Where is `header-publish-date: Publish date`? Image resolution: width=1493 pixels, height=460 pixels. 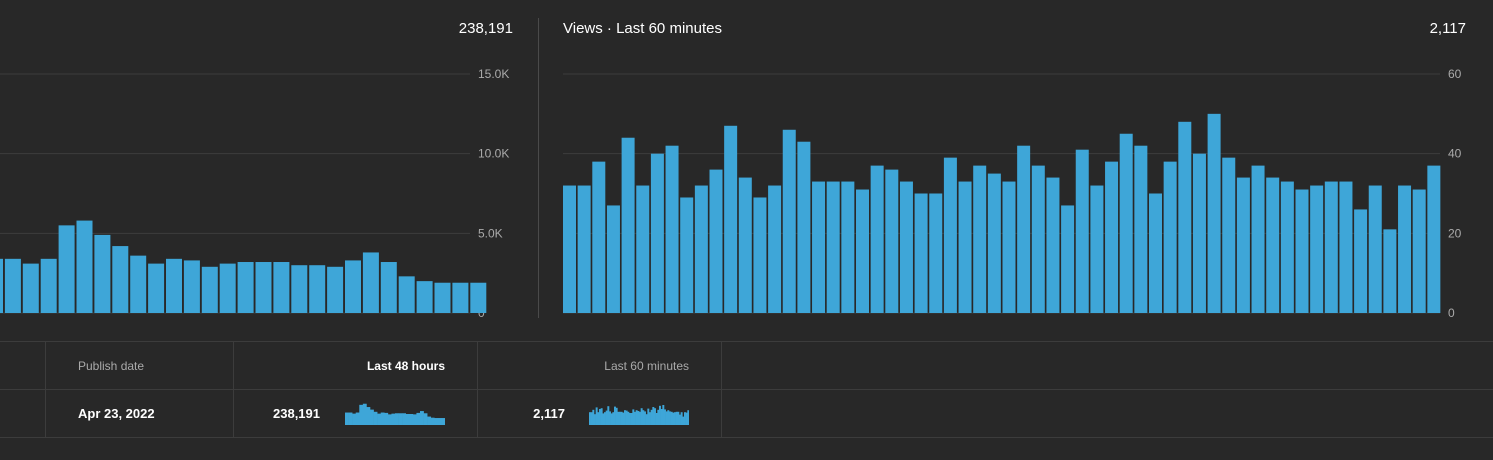
header-publish-date: Publish date is located at coordinates (111, 366).